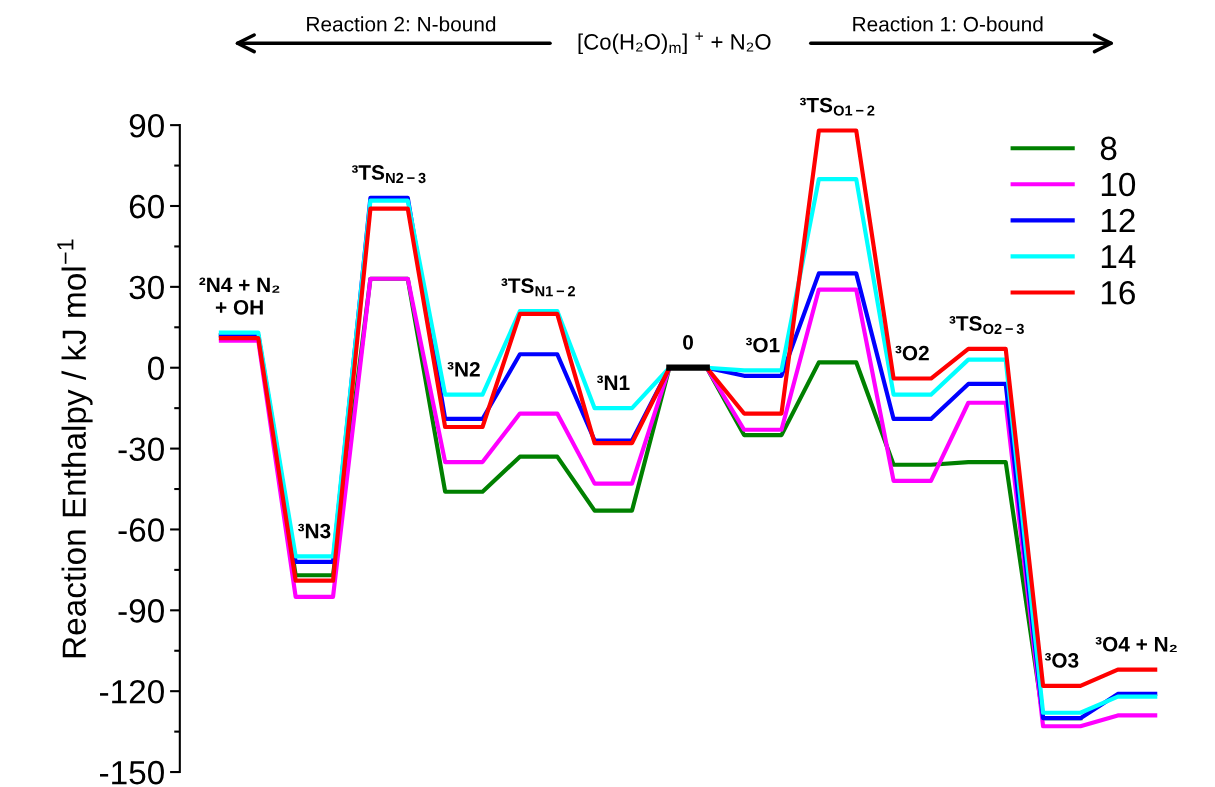 The width and height of the screenshot is (1215, 787). I want to click on annotation: ³O2, so click(912, 353).